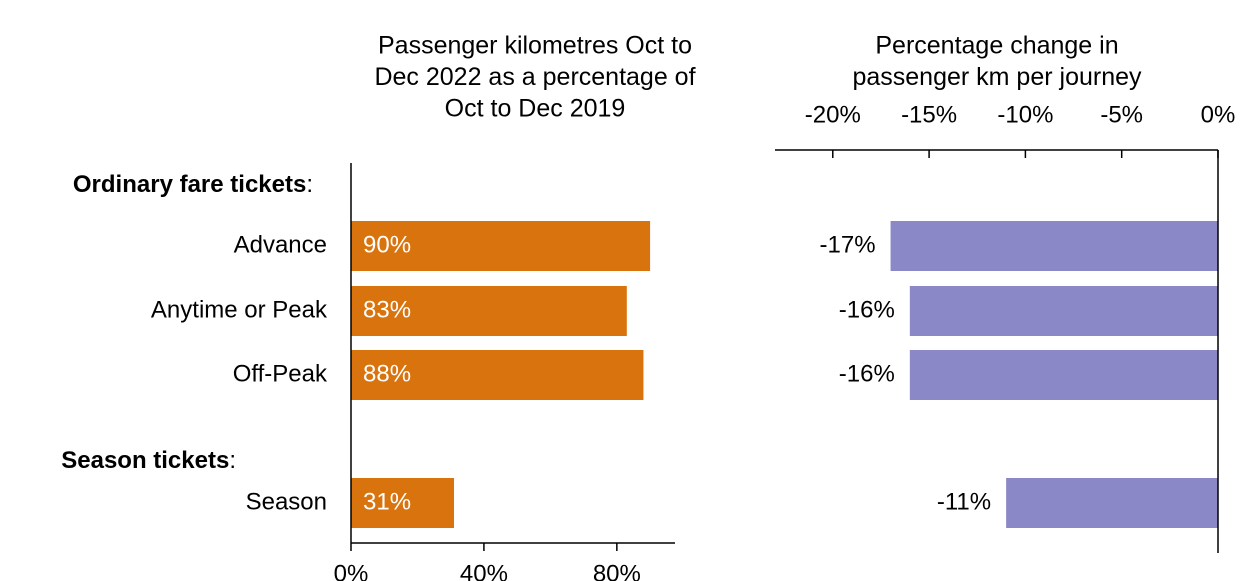  Describe the element at coordinates (848, 244) in the screenshot. I see `value-label: -17%` at that location.